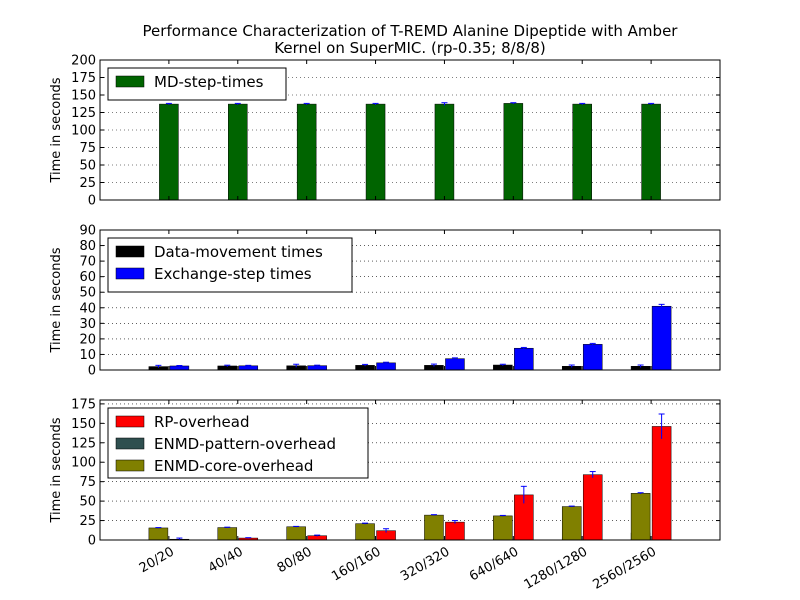  What do you see at coordinates (157, 560) in the screenshot?
I see `x-tick-label: 20/20` at bounding box center [157, 560].